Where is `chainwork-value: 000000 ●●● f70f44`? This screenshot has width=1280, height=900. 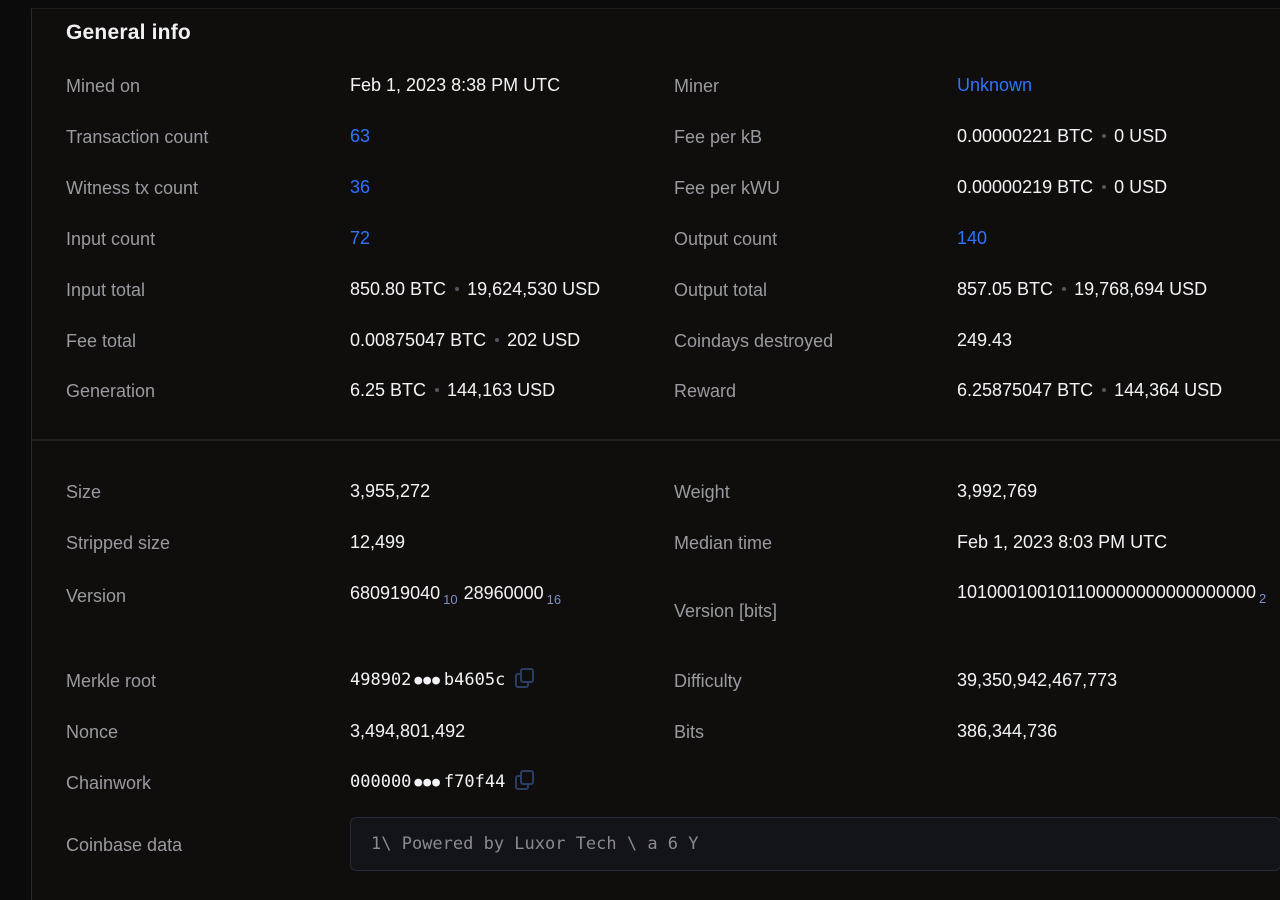 chainwork-value: 000000 ●●● f70f44 is located at coordinates (442, 783).